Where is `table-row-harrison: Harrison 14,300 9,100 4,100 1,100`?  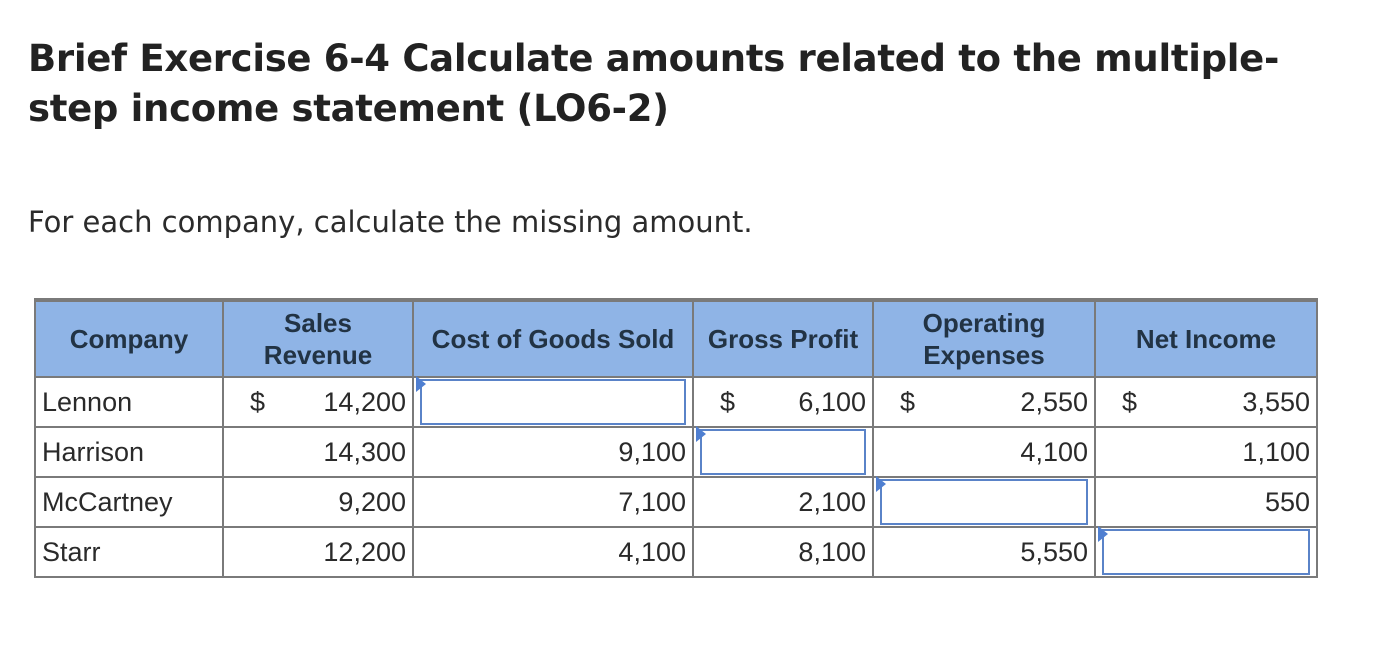
table-row-harrison: Harrison 14,300 9,100 4,100 1,100 is located at coordinates (676, 452).